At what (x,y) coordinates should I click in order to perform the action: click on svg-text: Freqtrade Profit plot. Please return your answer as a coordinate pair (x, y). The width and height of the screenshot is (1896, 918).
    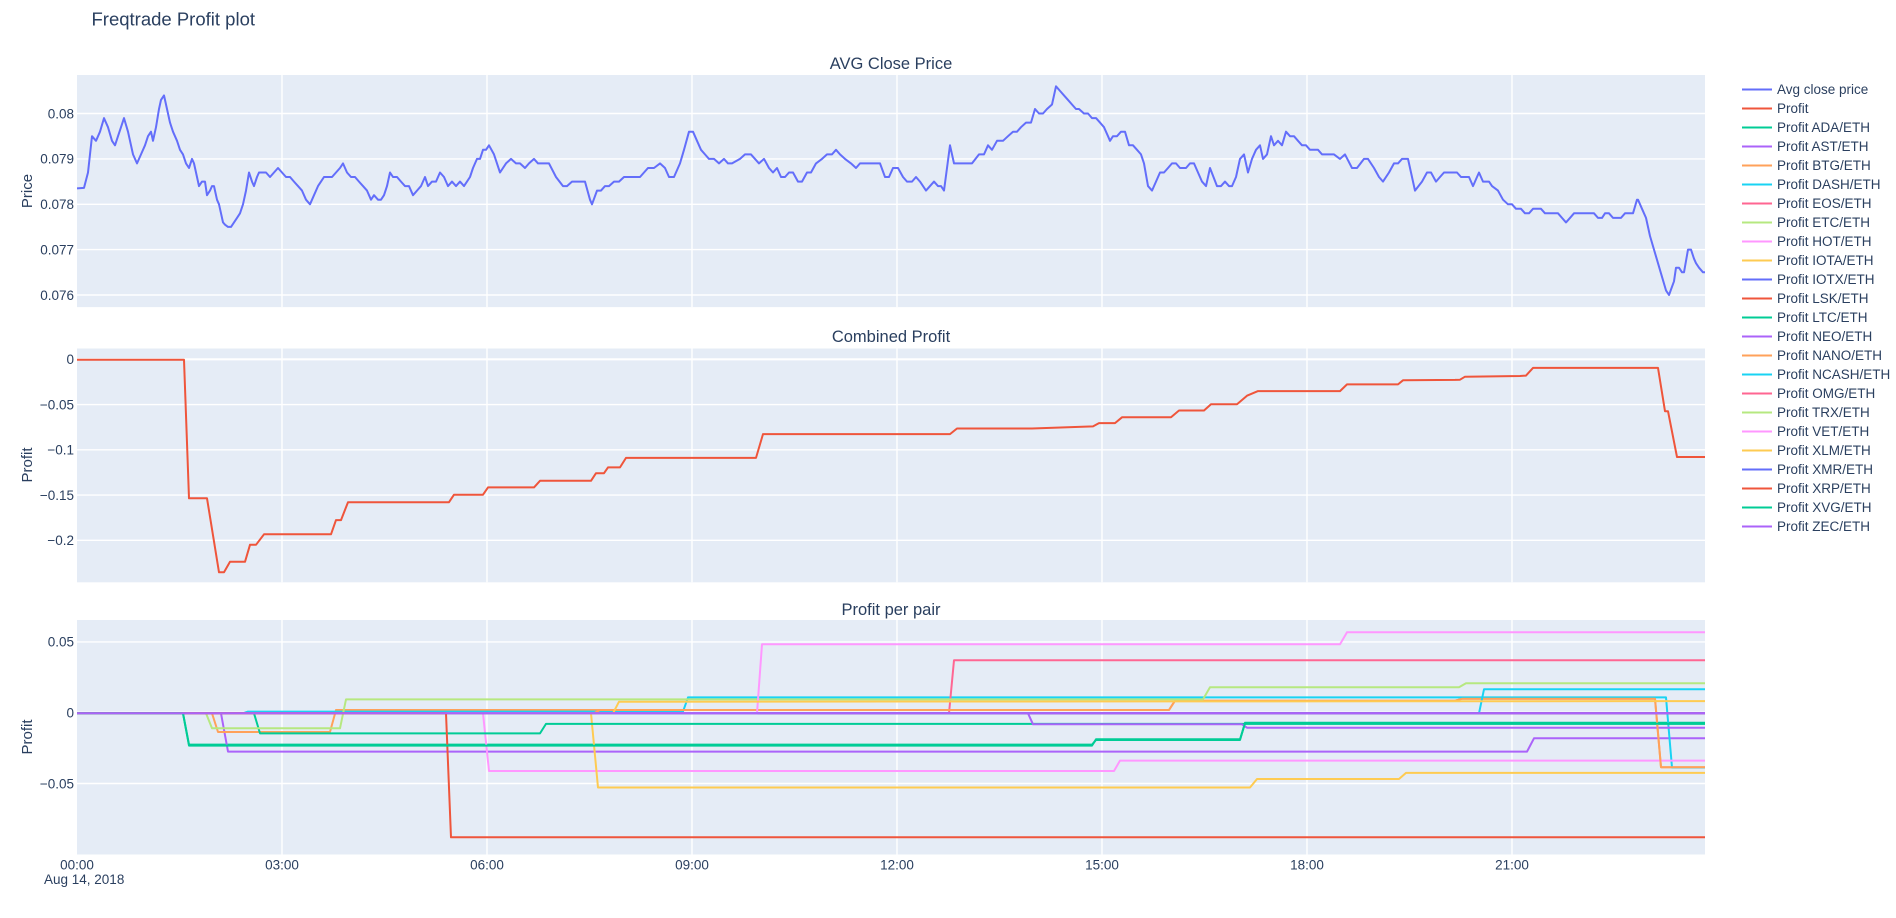
    Looking at the image, I should click on (174, 19).